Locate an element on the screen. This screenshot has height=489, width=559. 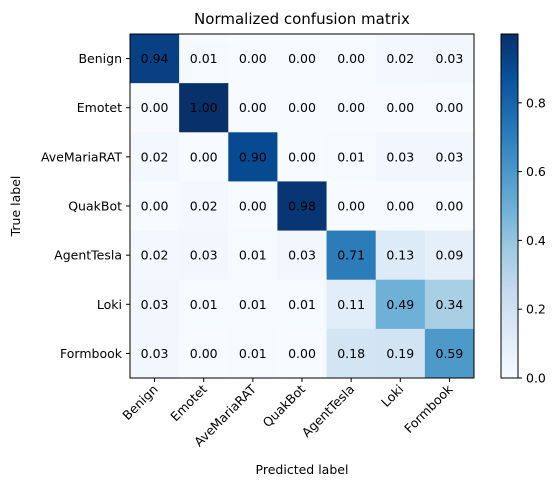
colorbar-ticks: 0.0 0.2 0.4 0.6 0.8 is located at coordinates (532, 240).